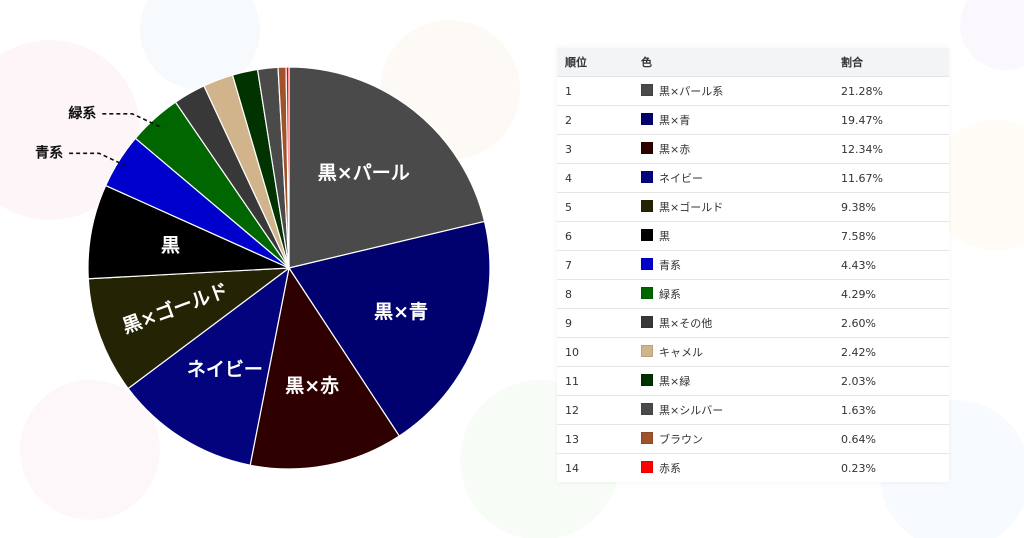 The height and width of the screenshot is (538, 1024). Describe the element at coordinates (595, 265) in the screenshot. I see `cell-rank: 7` at that location.